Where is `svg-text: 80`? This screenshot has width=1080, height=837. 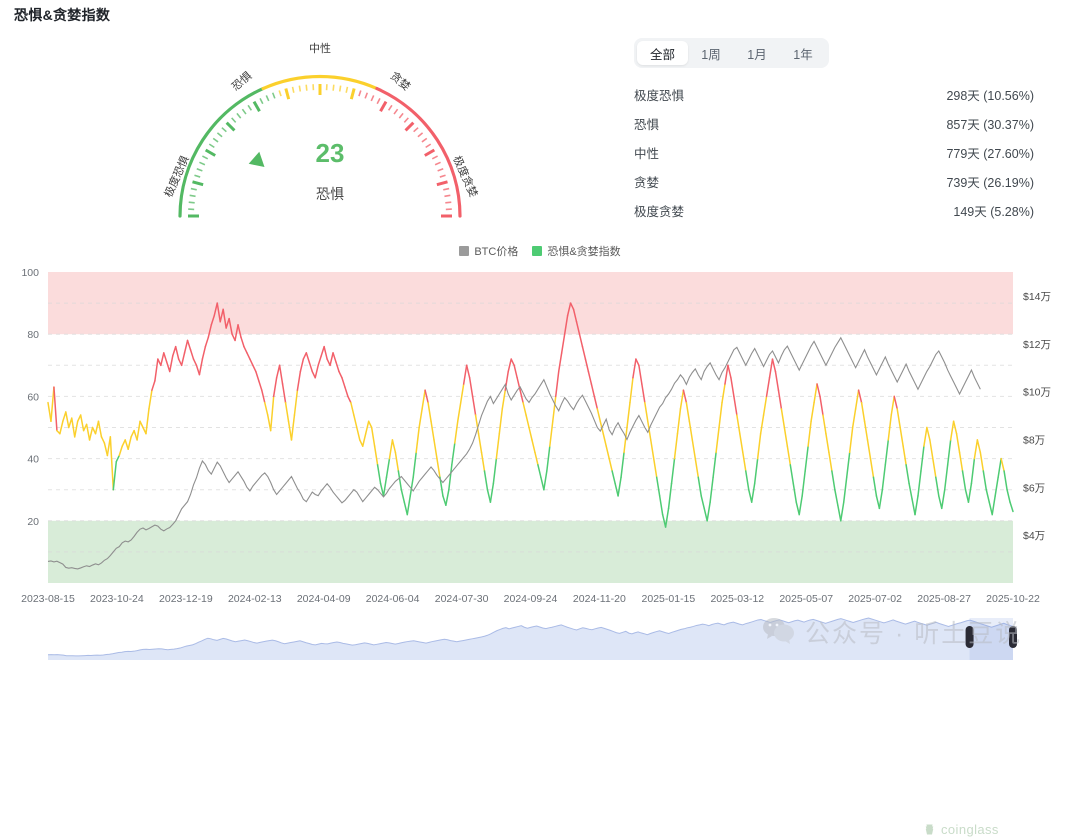 svg-text: 80 is located at coordinates (33, 335).